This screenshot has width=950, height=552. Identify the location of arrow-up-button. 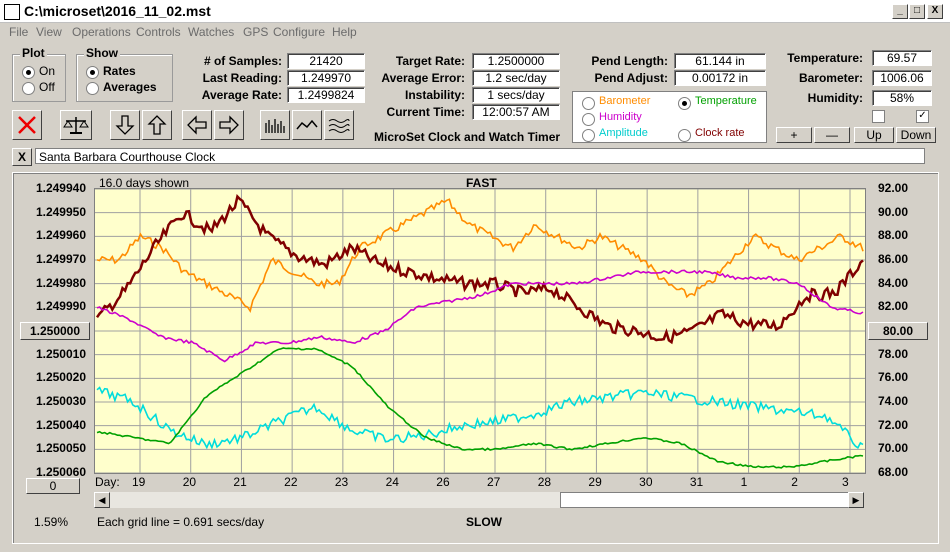
(157, 125).